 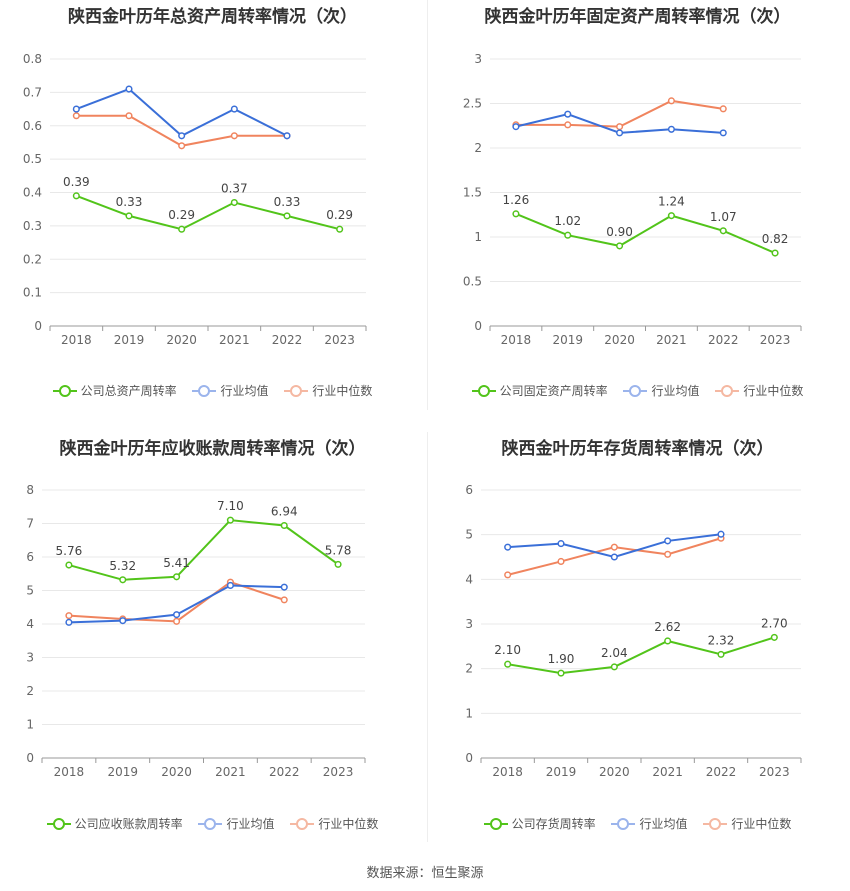 What do you see at coordinates (427, 637) in the screenshot?
I see `panel-divider` at bounding box center [427, 637].